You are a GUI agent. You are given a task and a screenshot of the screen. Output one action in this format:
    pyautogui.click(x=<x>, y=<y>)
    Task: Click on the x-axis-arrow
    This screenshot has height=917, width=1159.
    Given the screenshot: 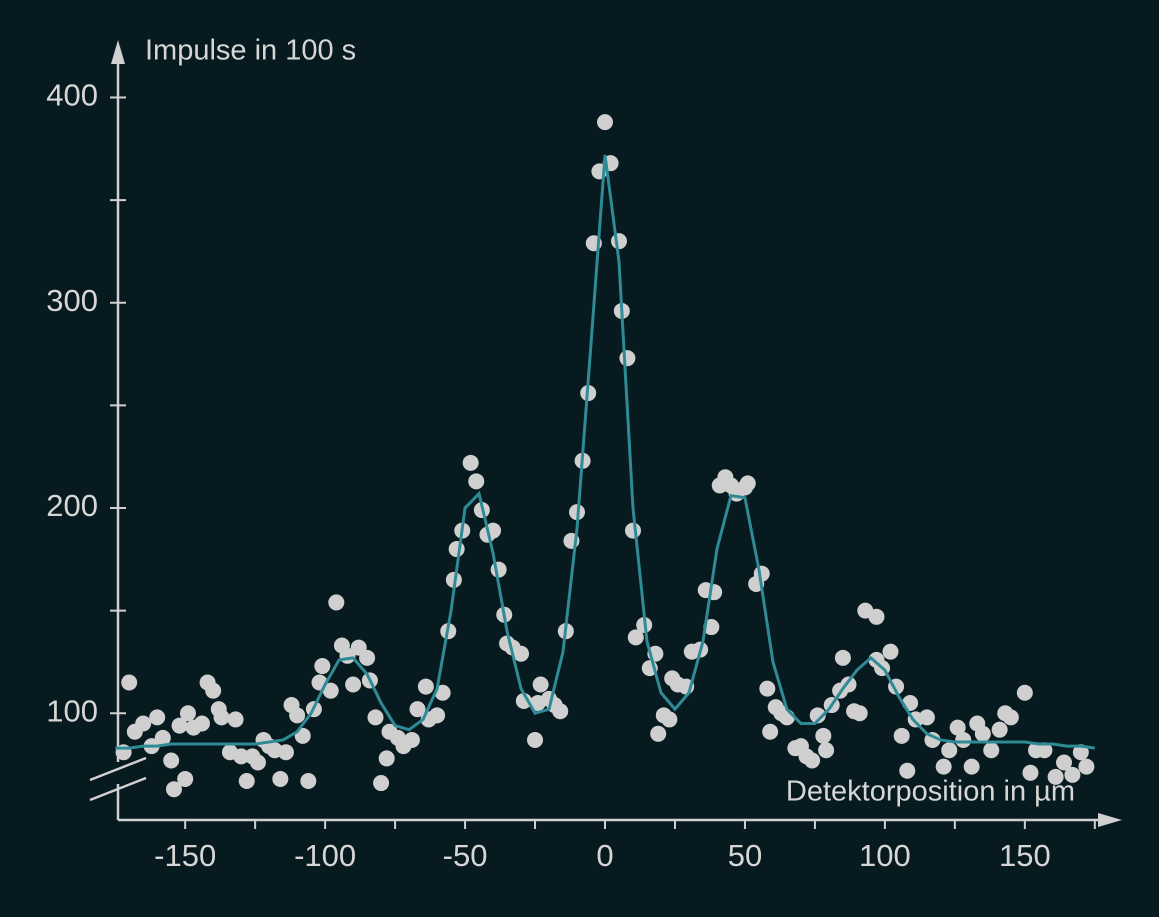 What is the action you would take?
    pyautogui.click(x=1110, y=820)
    